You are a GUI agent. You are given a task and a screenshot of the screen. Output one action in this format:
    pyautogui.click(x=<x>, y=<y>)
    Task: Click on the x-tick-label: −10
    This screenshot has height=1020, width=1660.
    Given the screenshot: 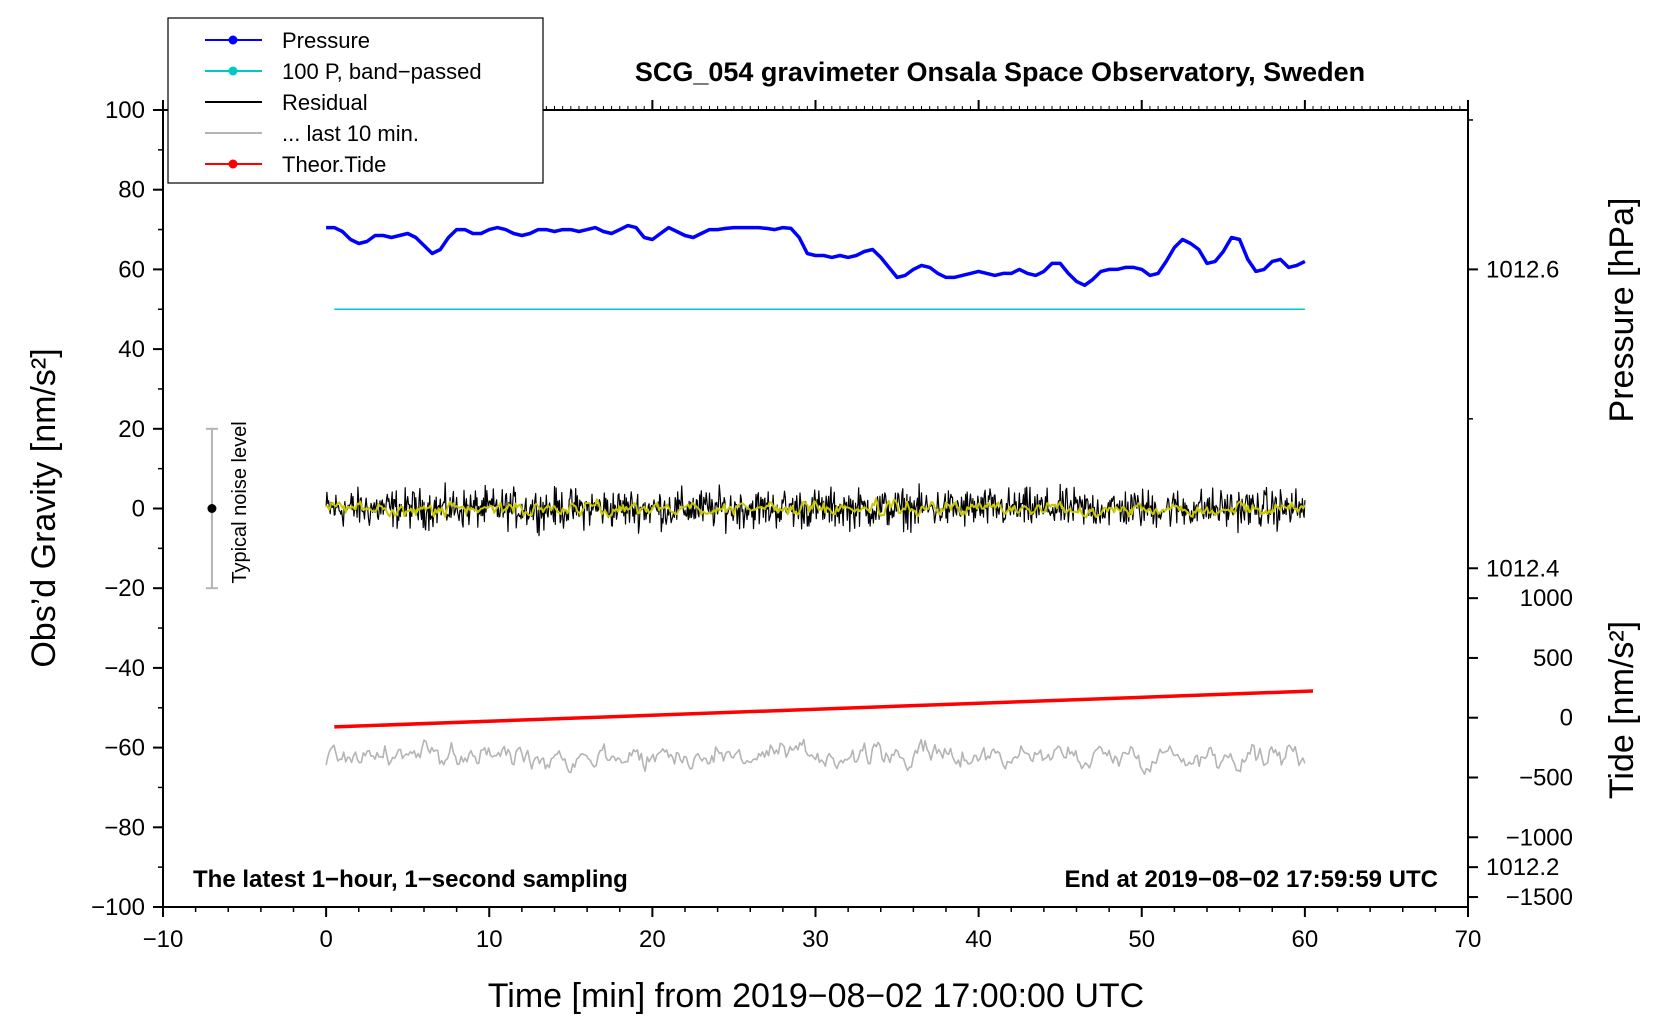 What is the action you would take?
    pyautogui.click(x=163, y=939)
    